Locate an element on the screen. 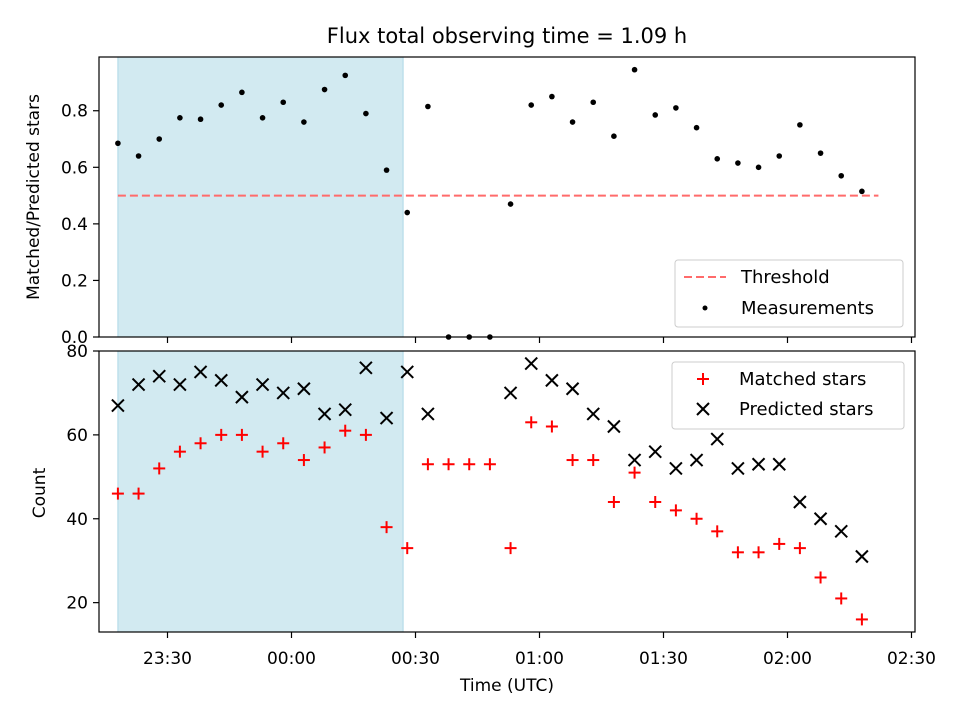 The width and height of the screenshot is (960, 720). top-x-ticks is located at coordinates (539, 340).